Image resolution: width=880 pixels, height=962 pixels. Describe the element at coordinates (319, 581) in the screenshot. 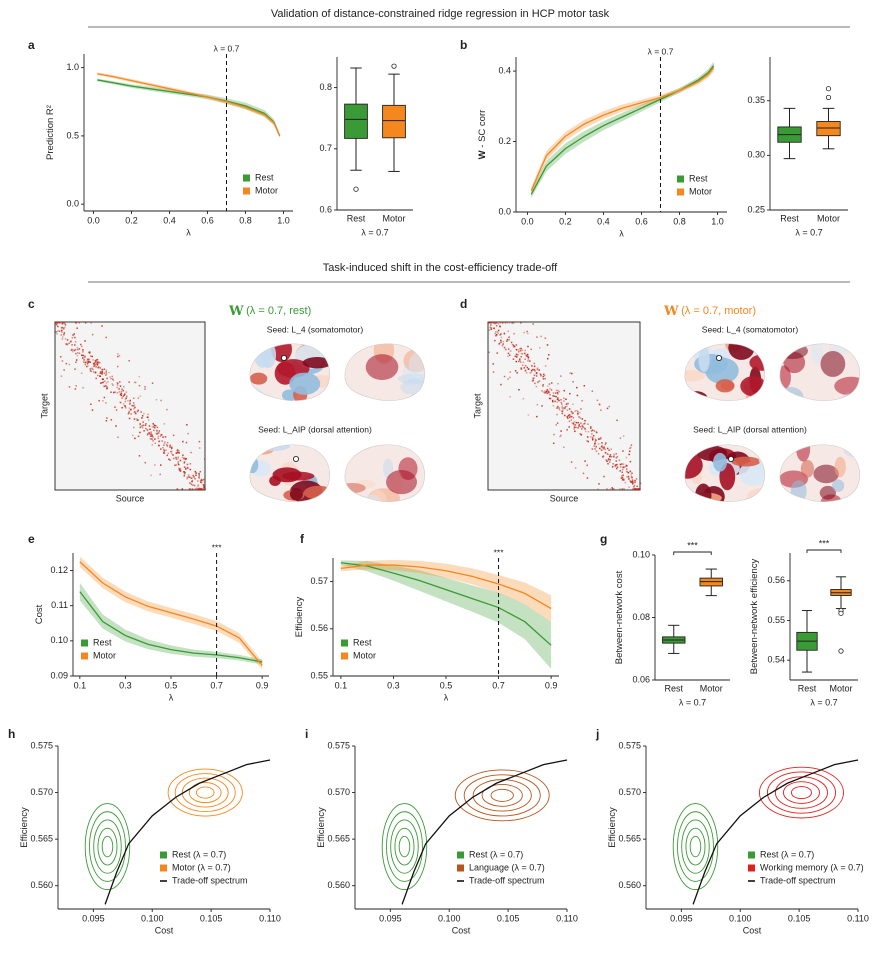

I see `y-tick-label: 0.57` at that location.